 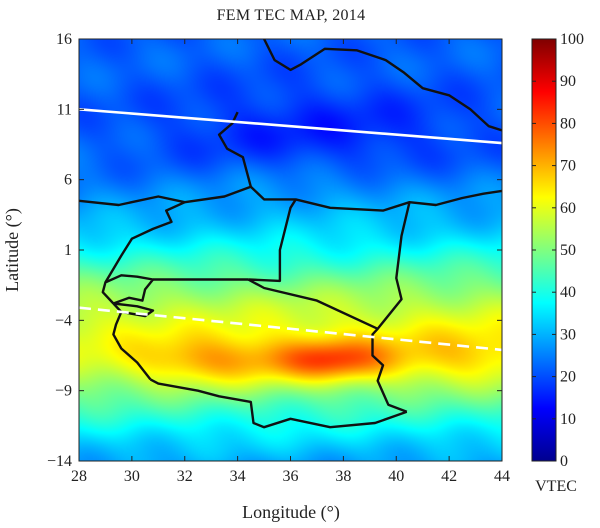 I want to click on solid-line, so click(x=290, y=126).